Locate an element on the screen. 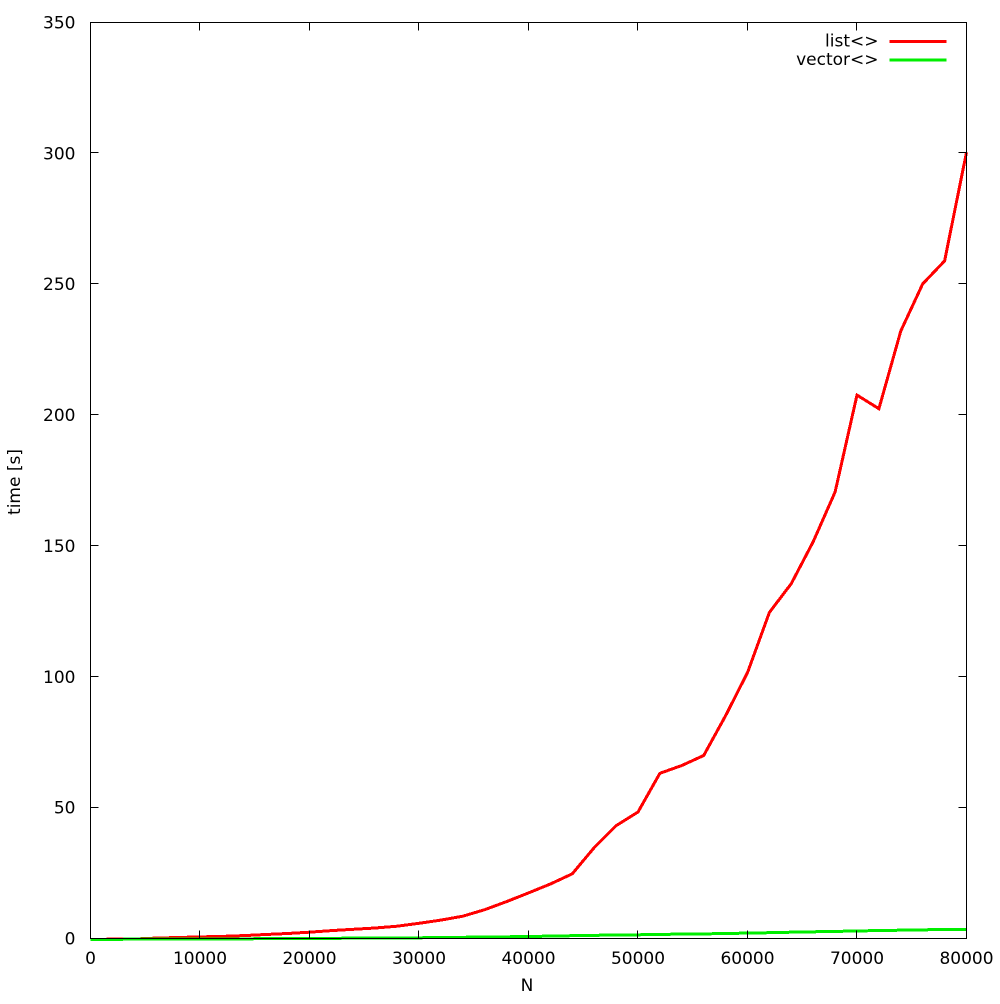  x-tick-label: 10000 is located at coordinates (200, 959).